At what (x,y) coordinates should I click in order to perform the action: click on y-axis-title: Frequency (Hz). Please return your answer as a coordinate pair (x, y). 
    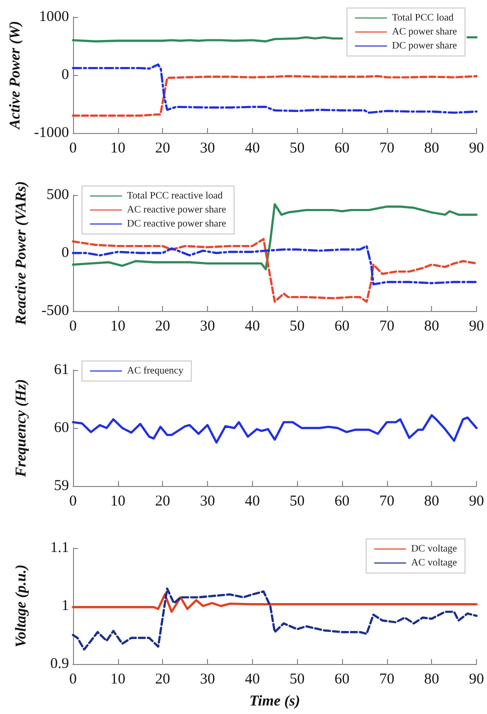
    Looking at the image, I should click on (22, 428).